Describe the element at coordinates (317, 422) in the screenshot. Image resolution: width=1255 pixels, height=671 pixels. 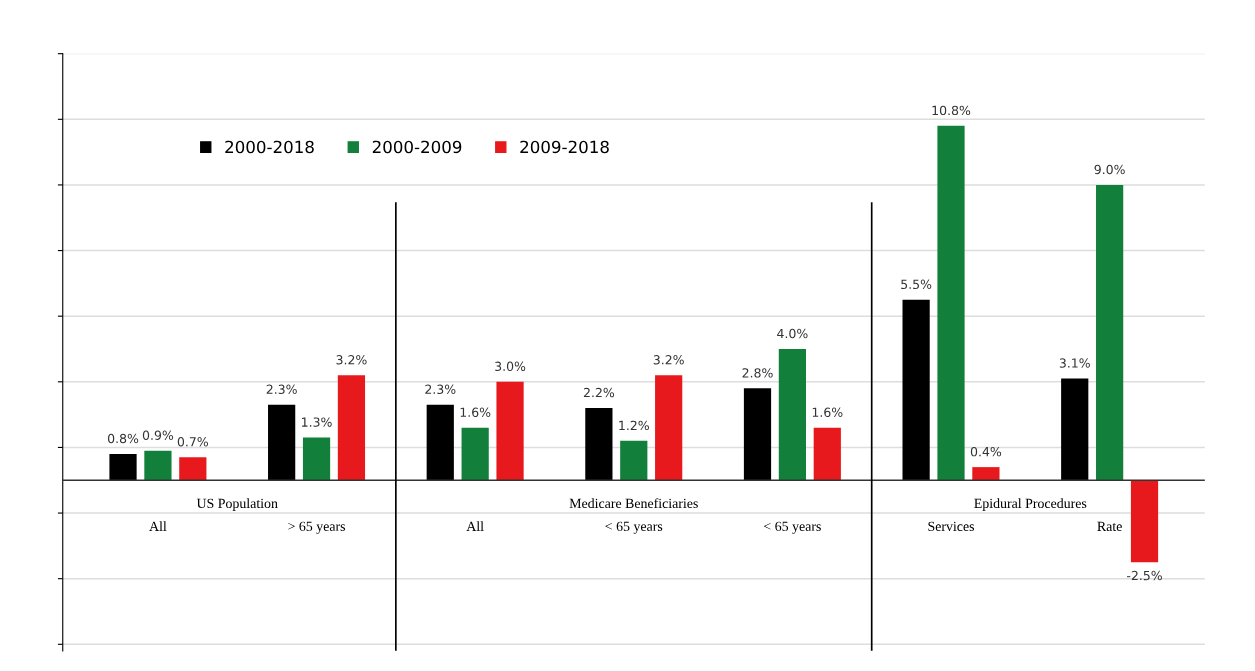
I see `data-label: 1.3%` at that location.